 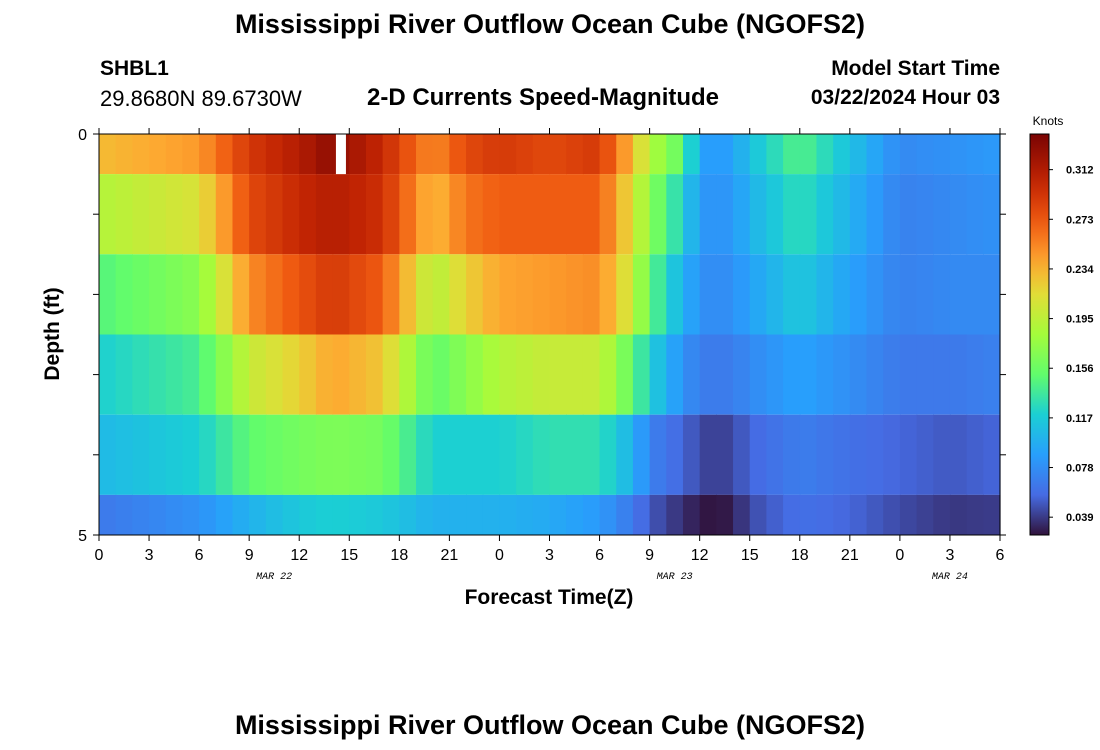 I want to click on missing-data-cell, so click(x=340, y=154).